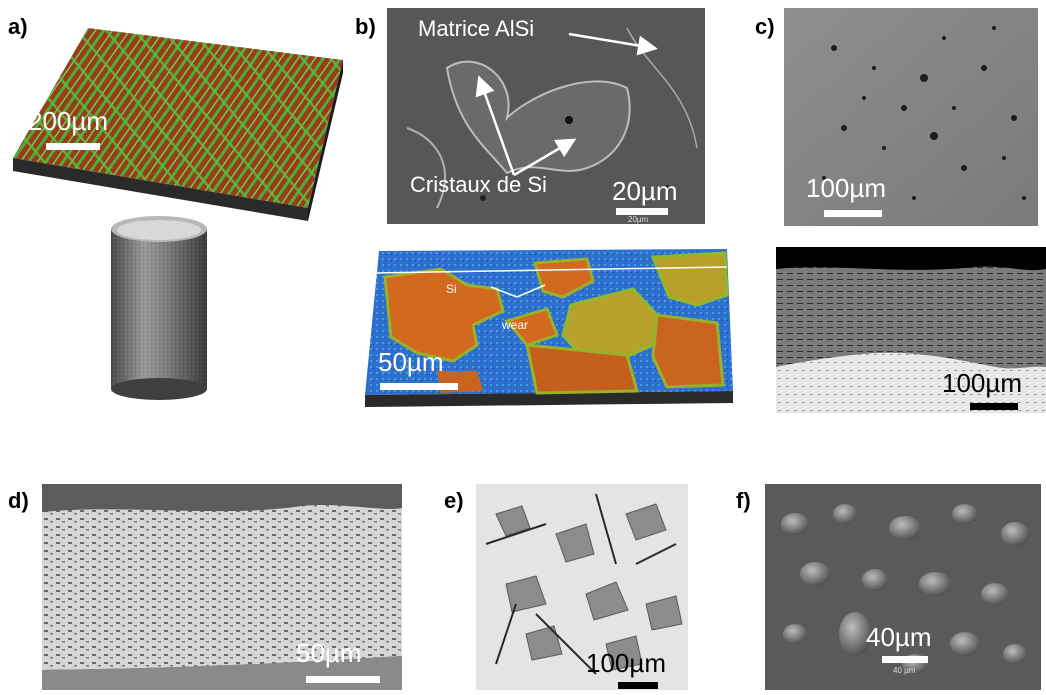 The image size is (1046, 695). I want to click on panel-e-scale-label: 100µm, so click(626, 663).